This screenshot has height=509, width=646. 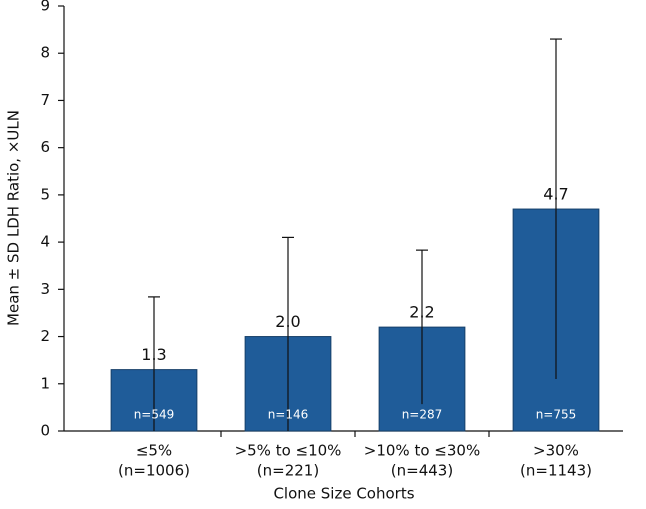 What do you see at coordinates (45, 147) in the screenshot?
I see `y-tick-label: 6` at bounding box center [45, 147].